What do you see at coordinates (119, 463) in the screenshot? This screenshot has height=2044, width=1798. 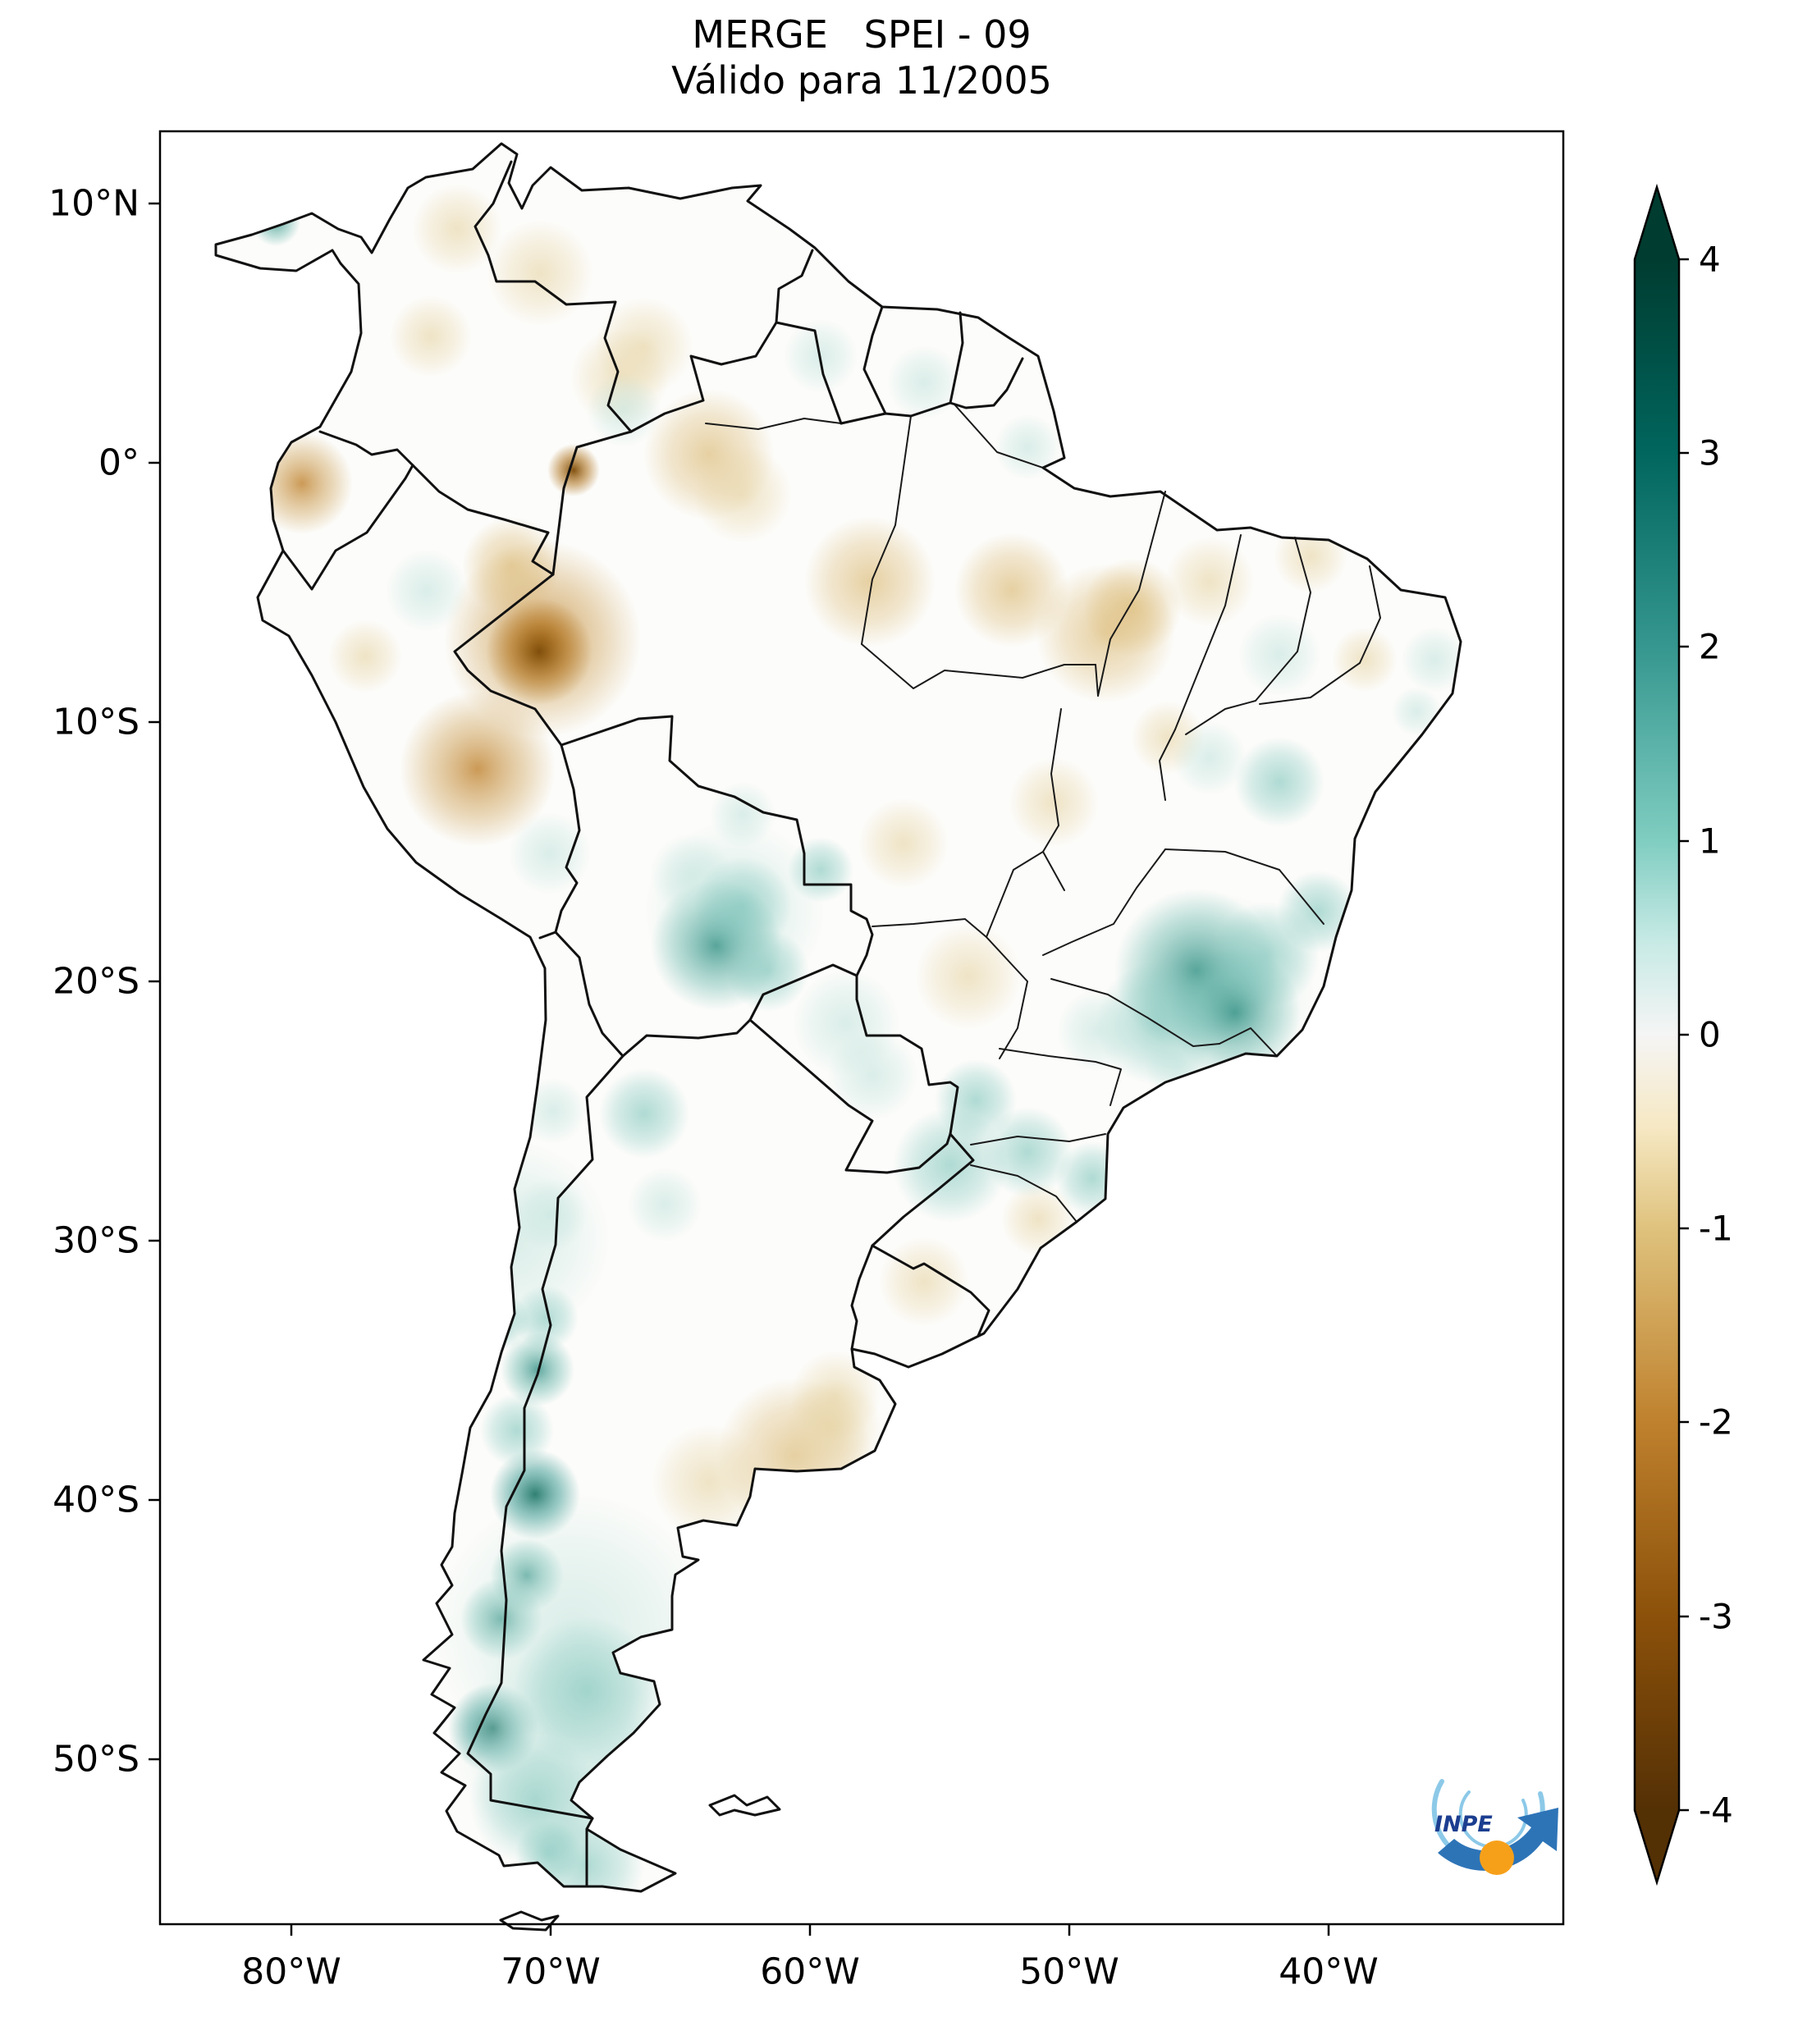 I see `lat-tick-label: 0°` at bounding box center [119, 463].